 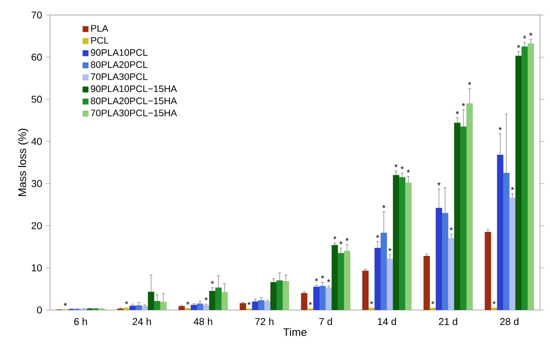 I want to click on y-tick-label: 40, so click(x=36, y=141).